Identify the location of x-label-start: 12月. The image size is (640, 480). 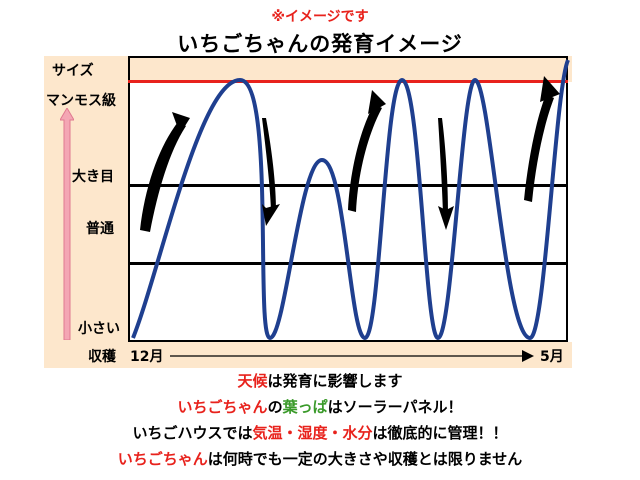
(147, 357).